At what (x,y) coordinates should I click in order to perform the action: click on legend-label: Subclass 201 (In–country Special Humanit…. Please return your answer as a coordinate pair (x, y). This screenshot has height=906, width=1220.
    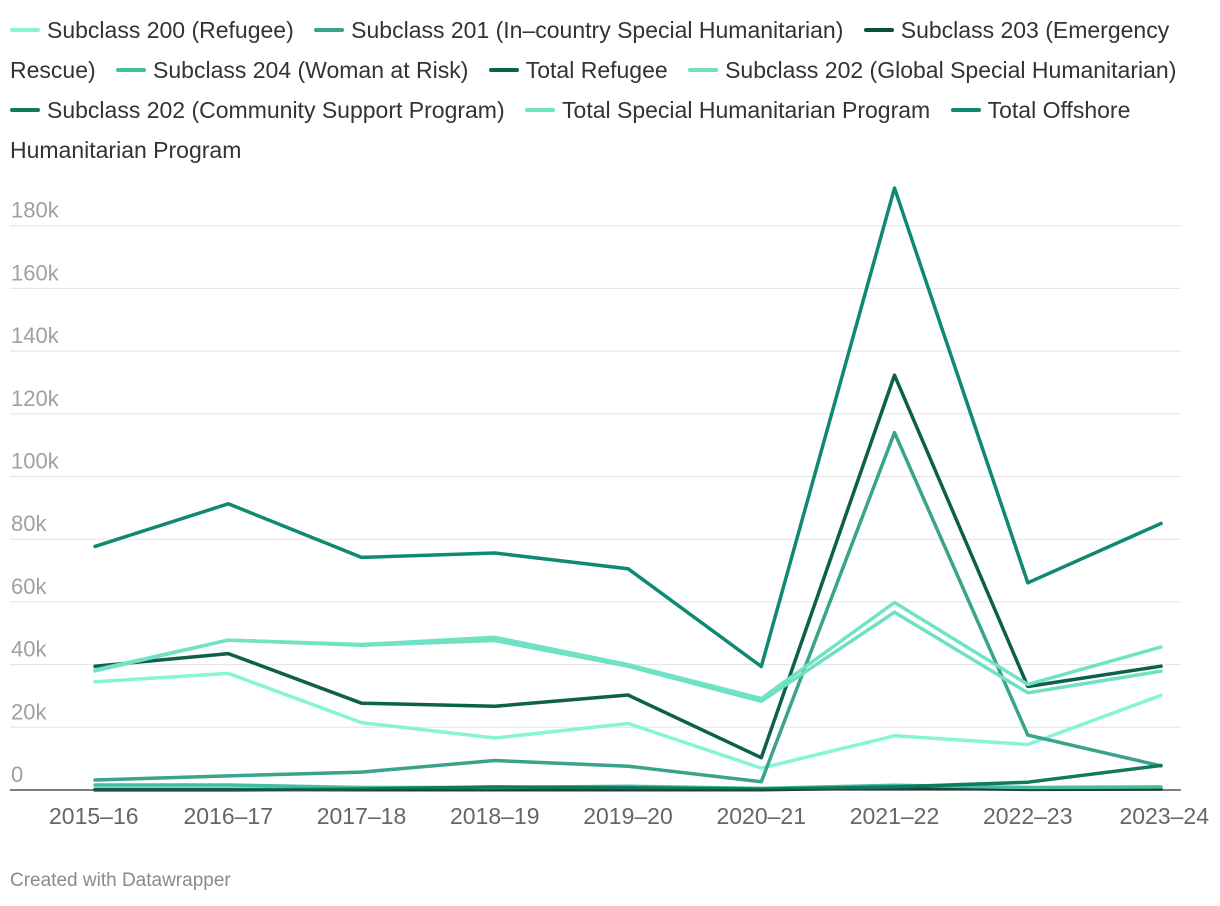
    Looking at the image, I should click on (597, 30).